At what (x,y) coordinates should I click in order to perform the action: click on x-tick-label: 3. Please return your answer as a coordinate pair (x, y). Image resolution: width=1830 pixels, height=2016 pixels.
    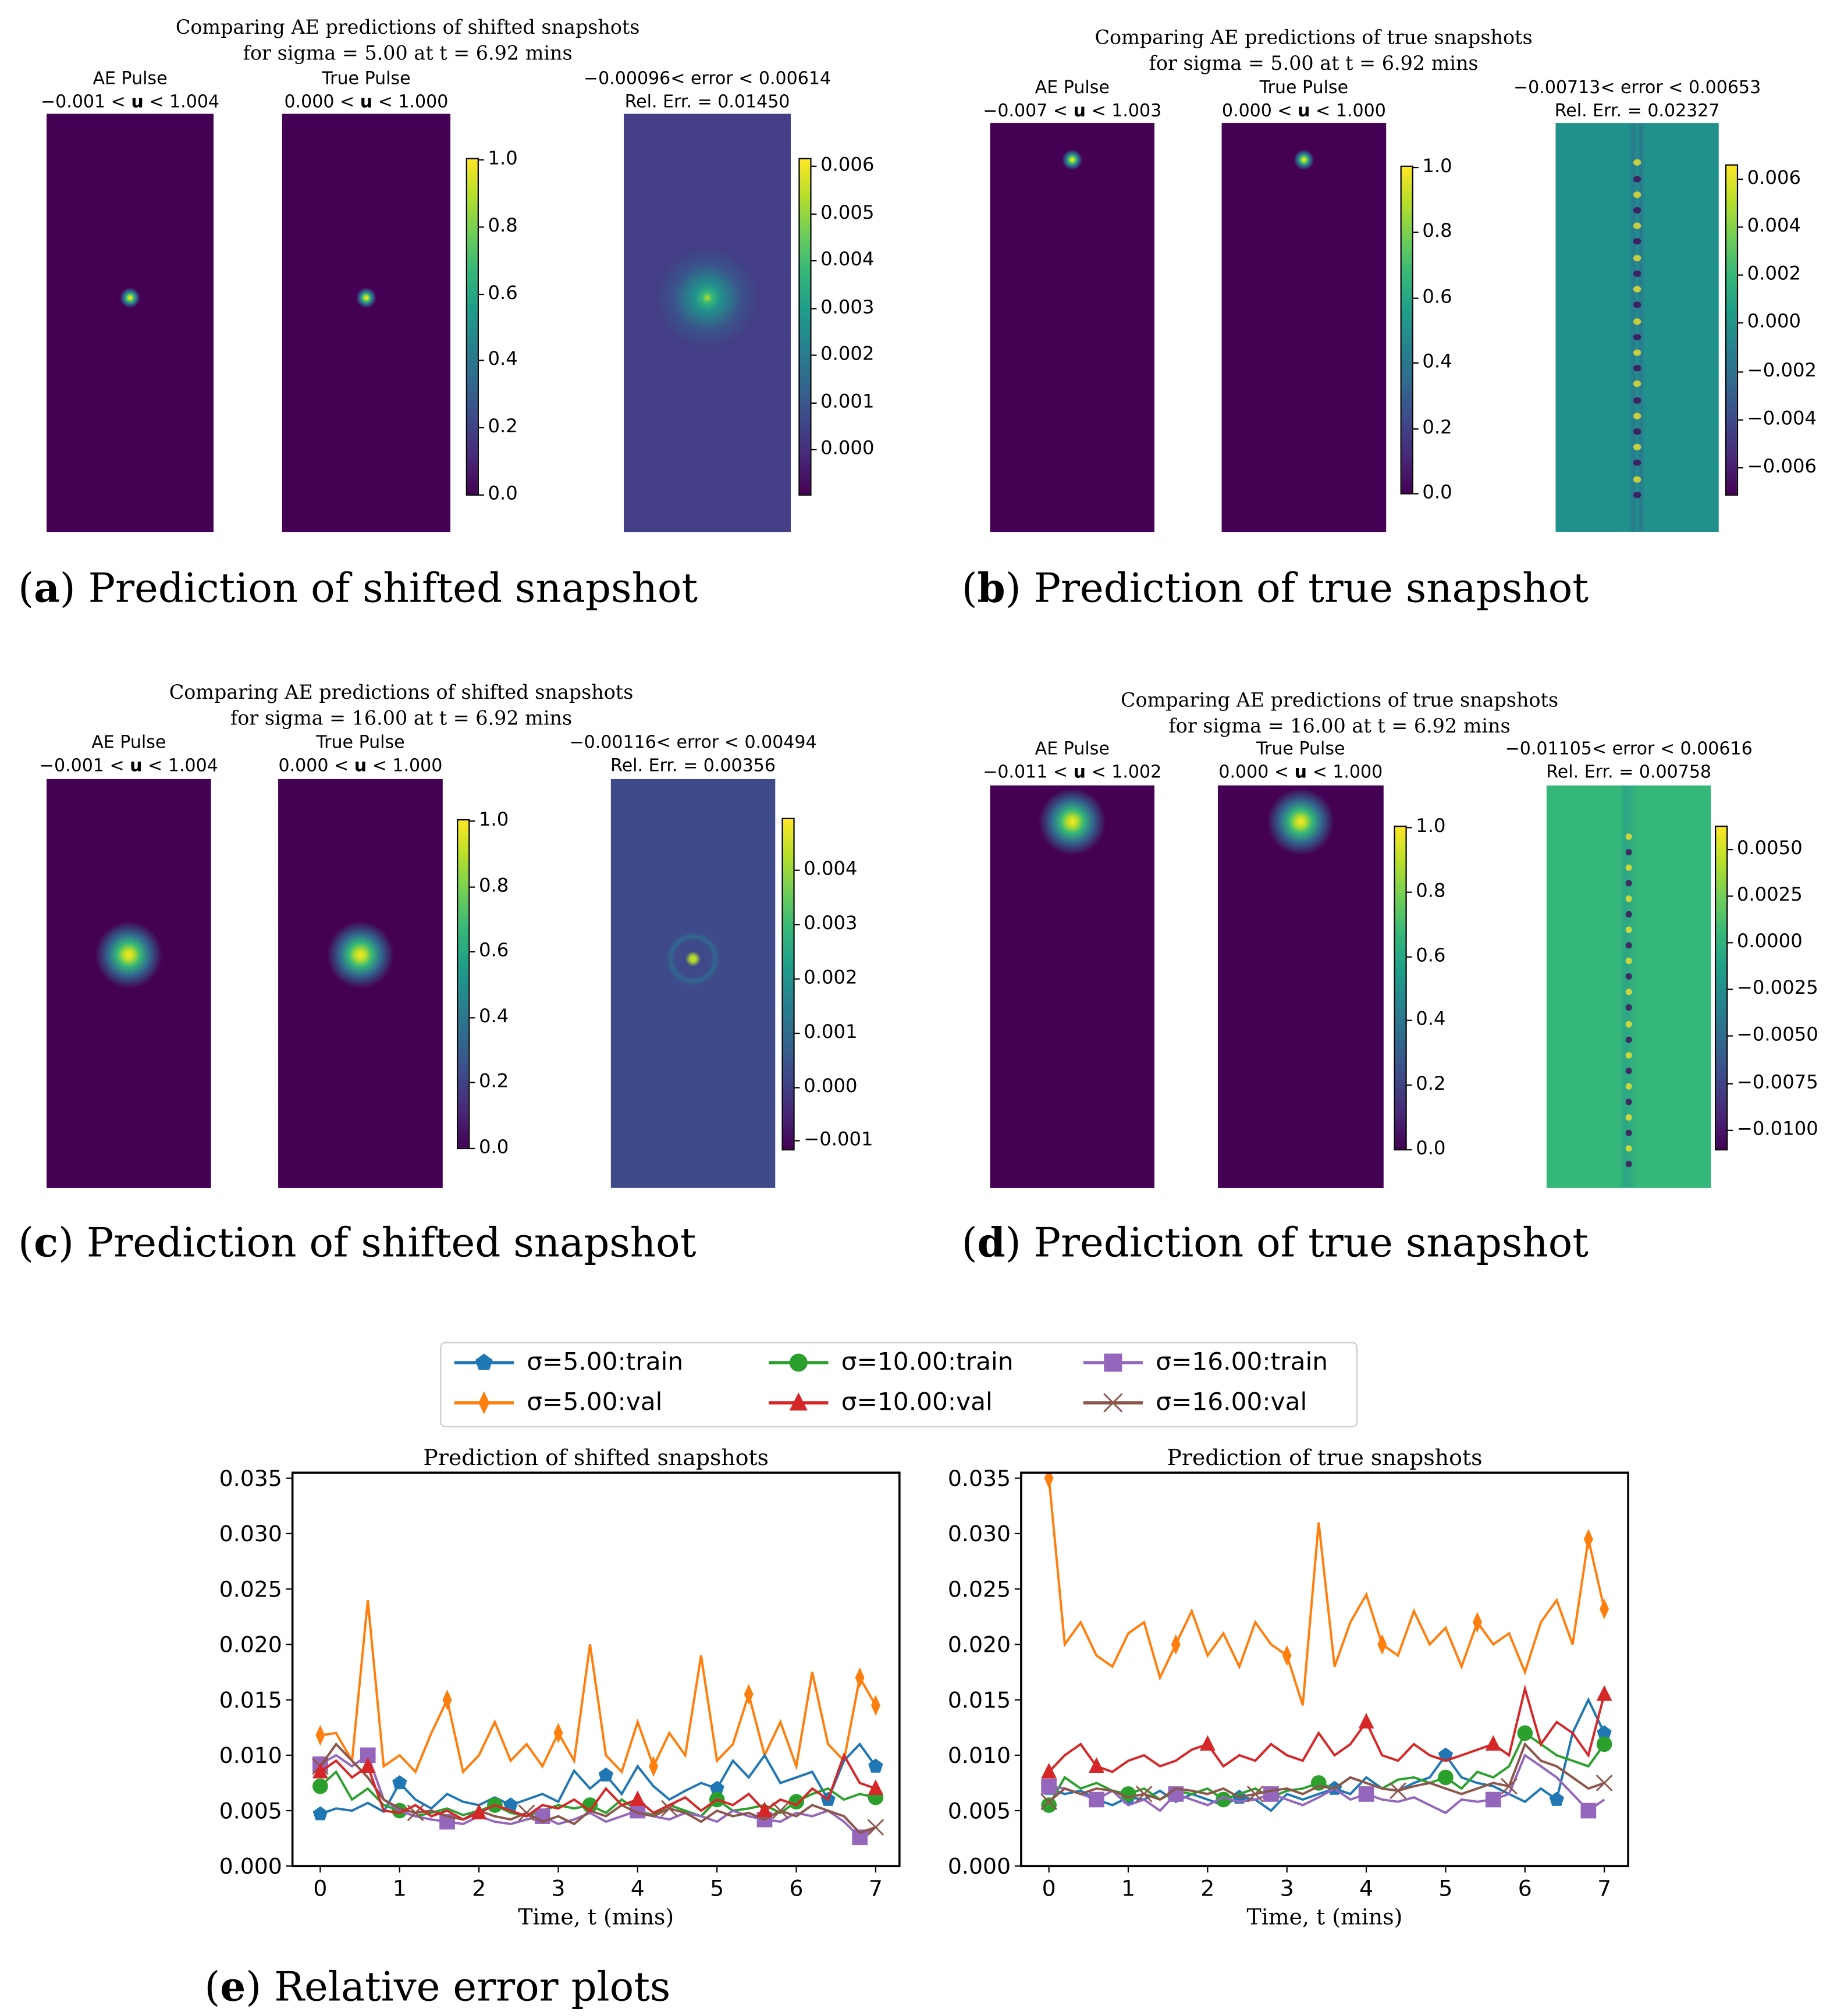
    Looking at the image, I should click on (558, 1888).